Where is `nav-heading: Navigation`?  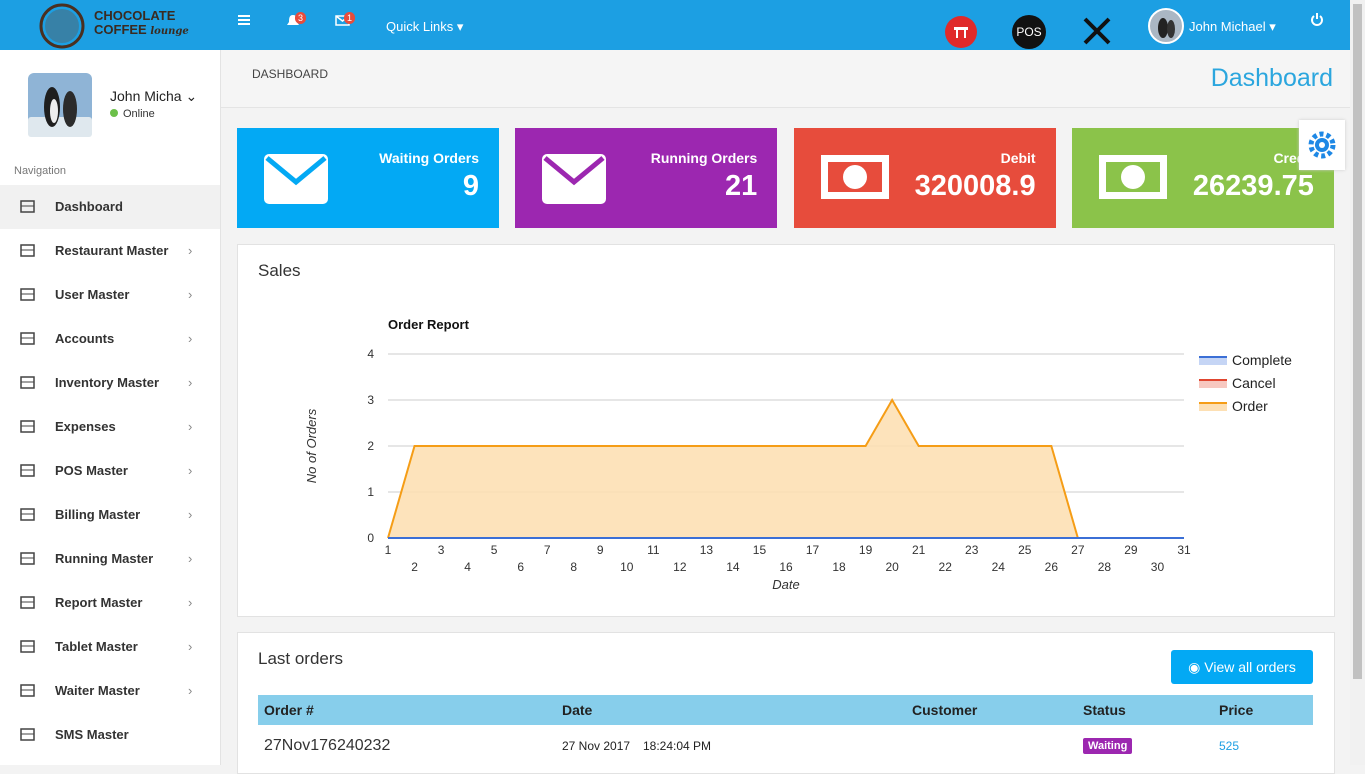 nav-heading: Navigation is located at coordinates (40, 171).